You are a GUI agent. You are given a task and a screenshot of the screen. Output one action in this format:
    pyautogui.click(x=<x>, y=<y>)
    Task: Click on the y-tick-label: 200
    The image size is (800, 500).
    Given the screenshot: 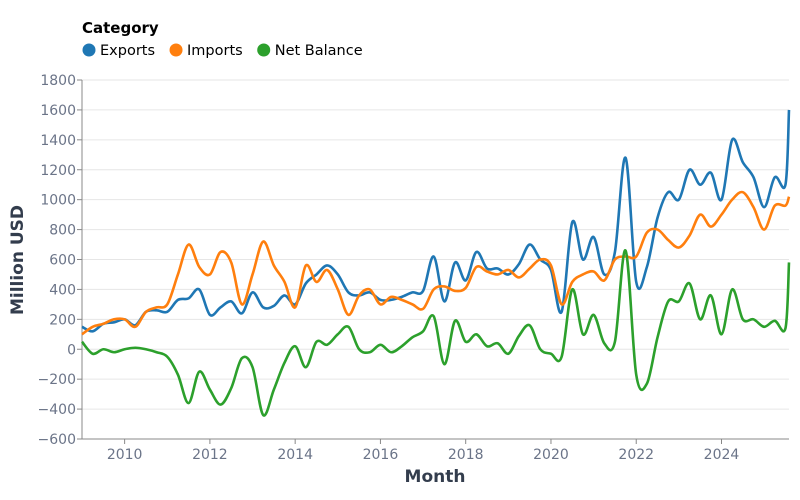 What is the action you would take?
    pyautogui.click(x=62, y=320)
    